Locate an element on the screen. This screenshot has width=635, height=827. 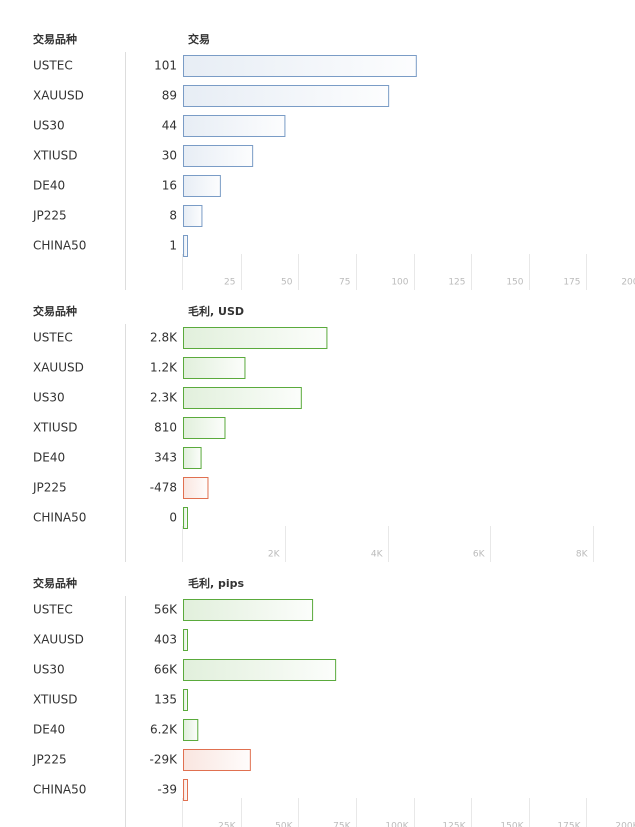
value-label: 6.2K is located at coordinates (164, 730).